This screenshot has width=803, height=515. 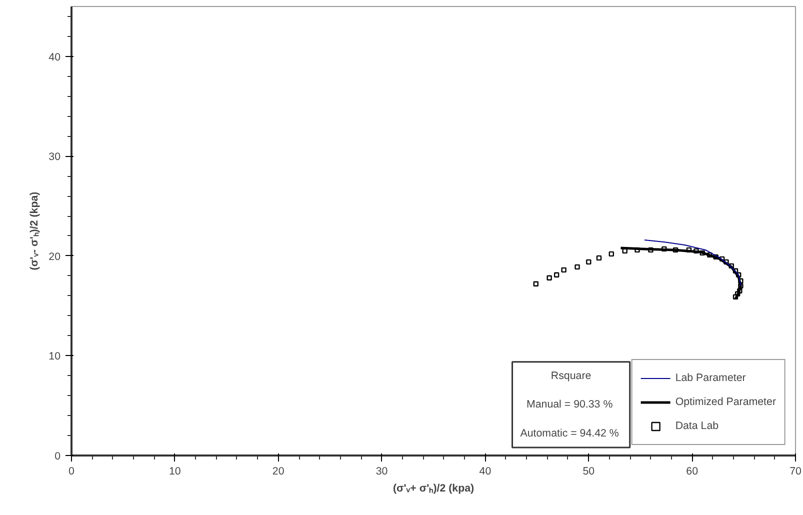 I want to click on x-tick-label: 0, so click(x=71, y=472).